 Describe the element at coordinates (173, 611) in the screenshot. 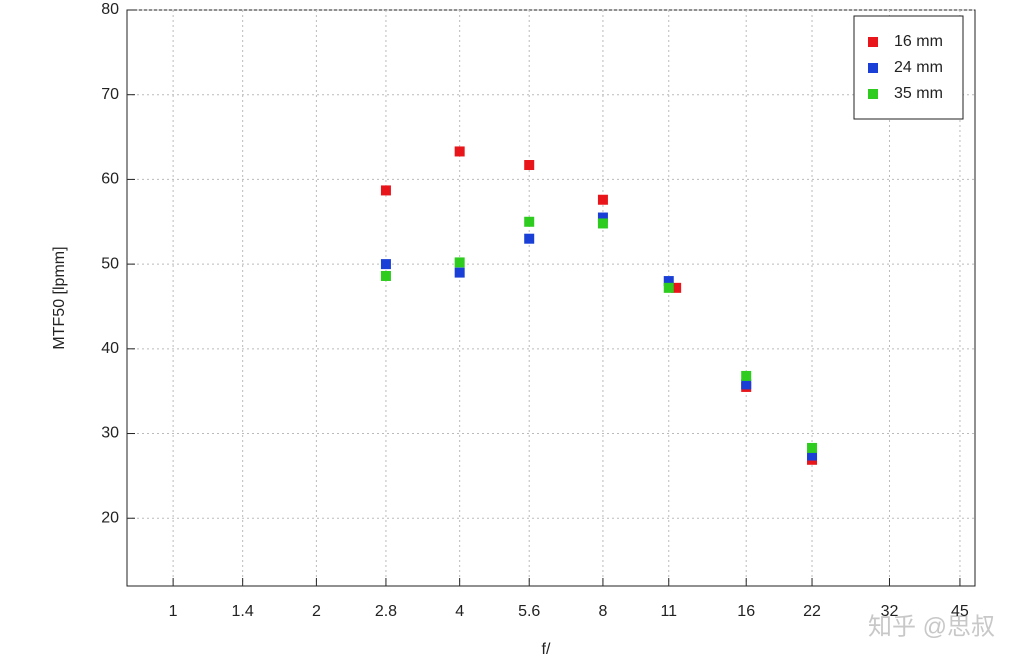

I see `x-tick-label: 1` at that location.